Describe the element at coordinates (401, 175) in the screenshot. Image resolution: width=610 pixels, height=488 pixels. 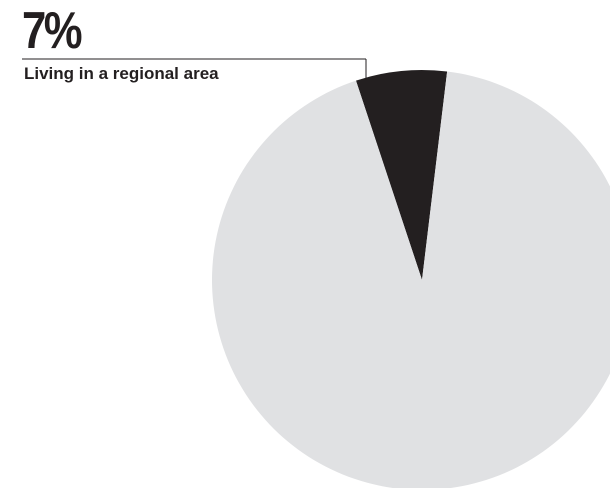
I see `pie-slice-highlighted` at that location.